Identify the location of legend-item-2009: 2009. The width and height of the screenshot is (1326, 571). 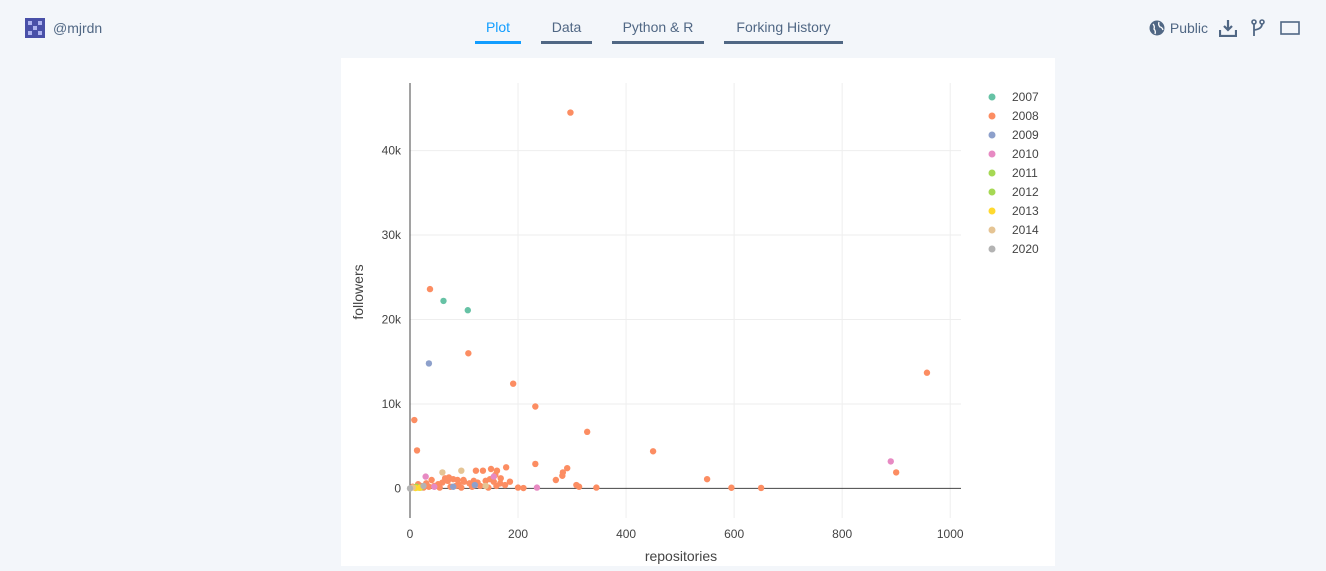
(1014, 135).